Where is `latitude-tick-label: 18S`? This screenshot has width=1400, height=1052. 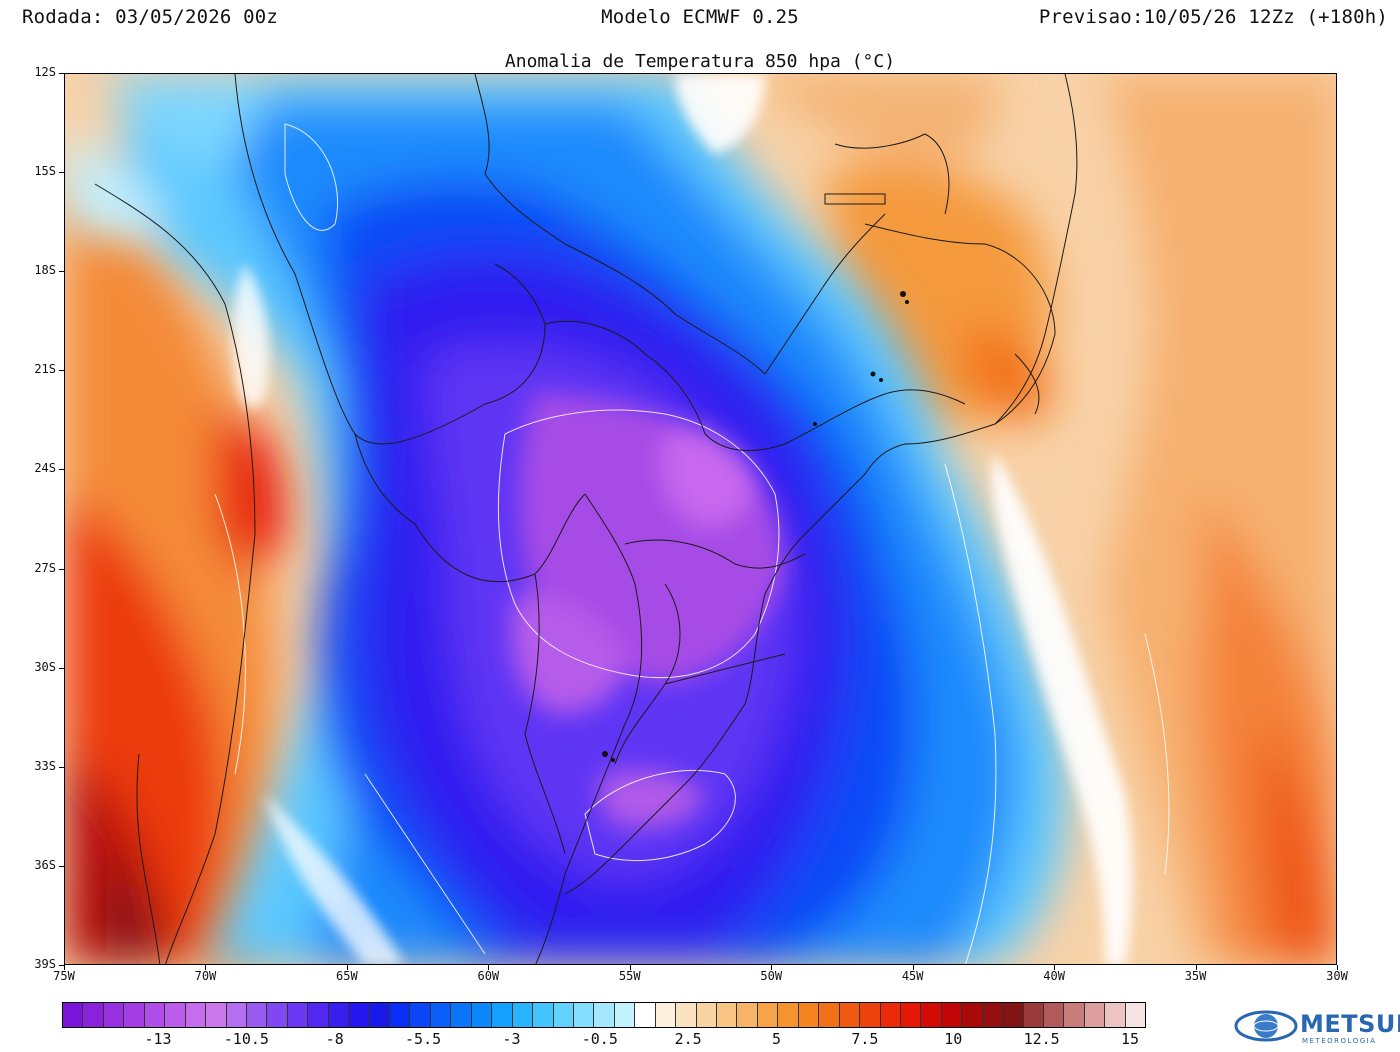
latitude-tick-label: 18S is located at coordinates (45, 270).